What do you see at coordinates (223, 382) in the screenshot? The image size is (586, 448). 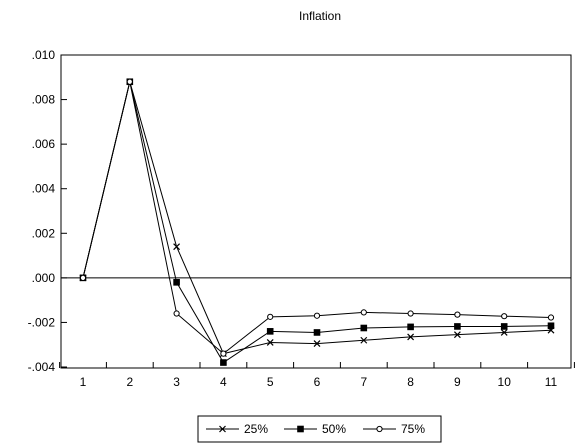 I see `x-tick-label: 4` at bounding box center [223, 382].